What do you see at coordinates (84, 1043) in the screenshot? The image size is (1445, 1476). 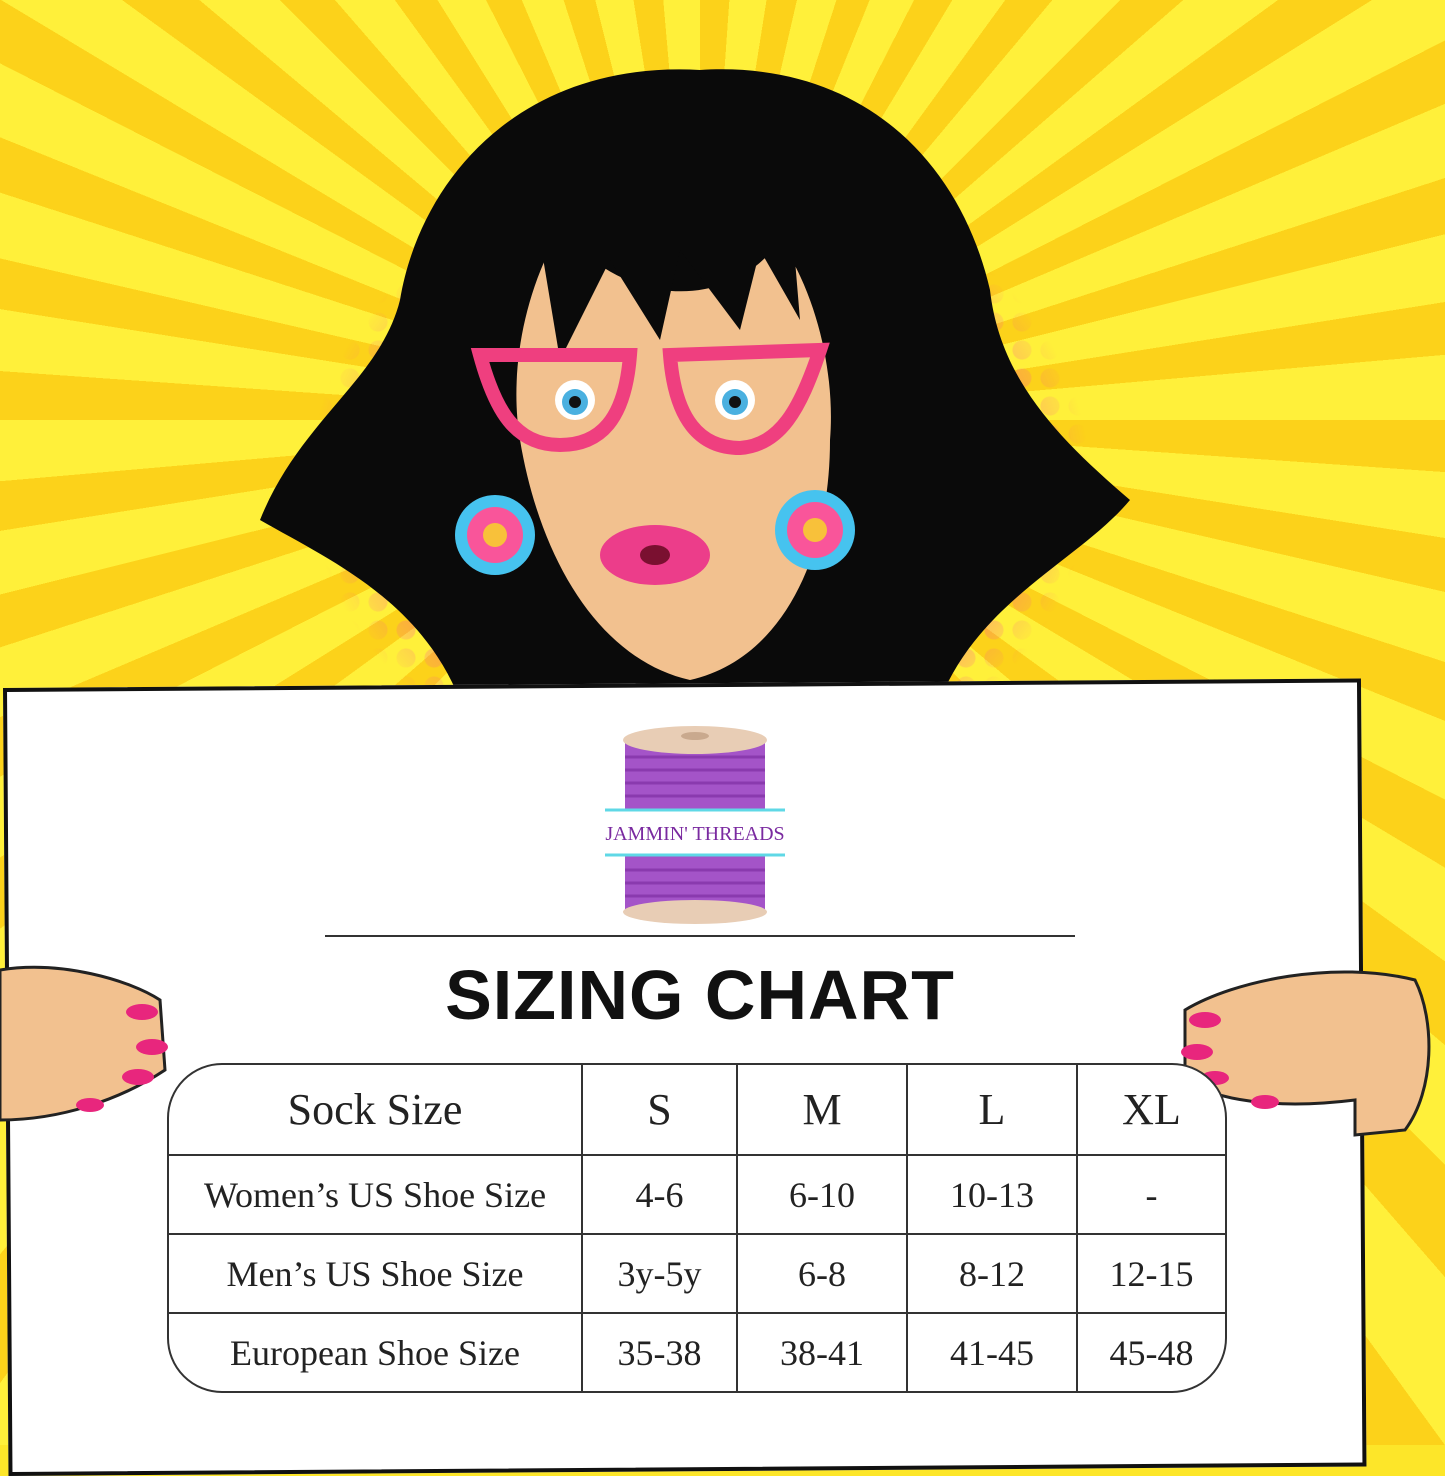 I see `left-hand` at bounding box center [84, 1043].